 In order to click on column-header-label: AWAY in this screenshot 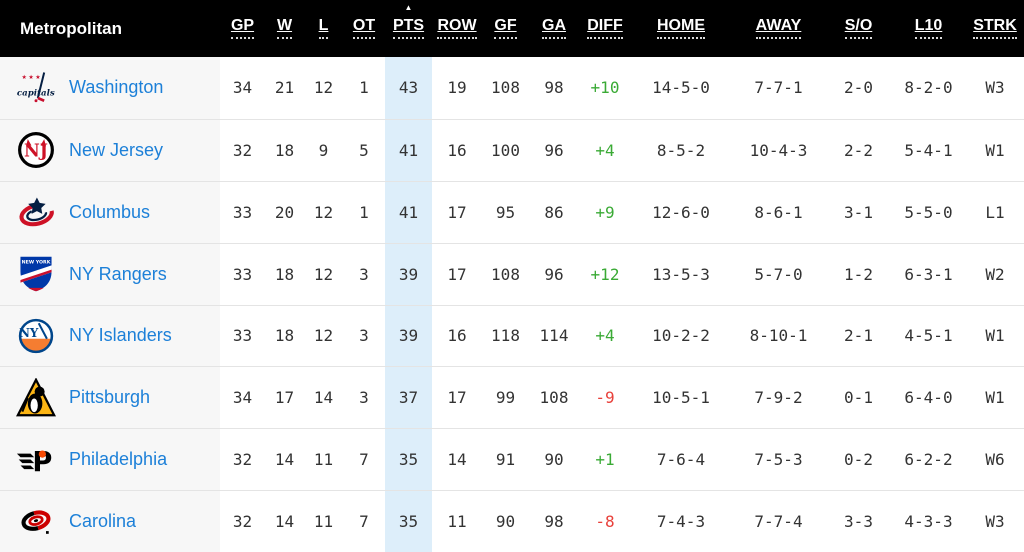, I will do `click(778, 28)`.